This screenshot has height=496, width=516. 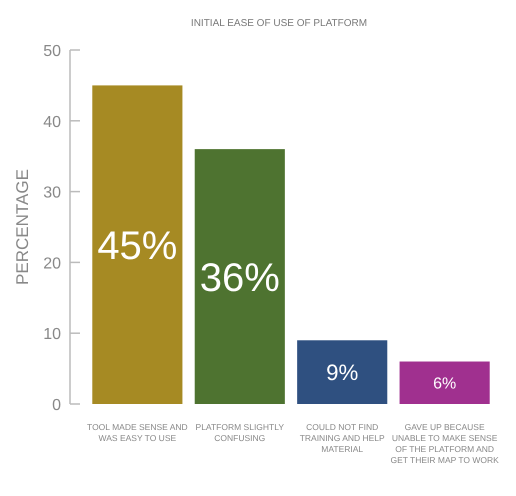 I want to click on data-label: 6%, so click(x=444, y=384).